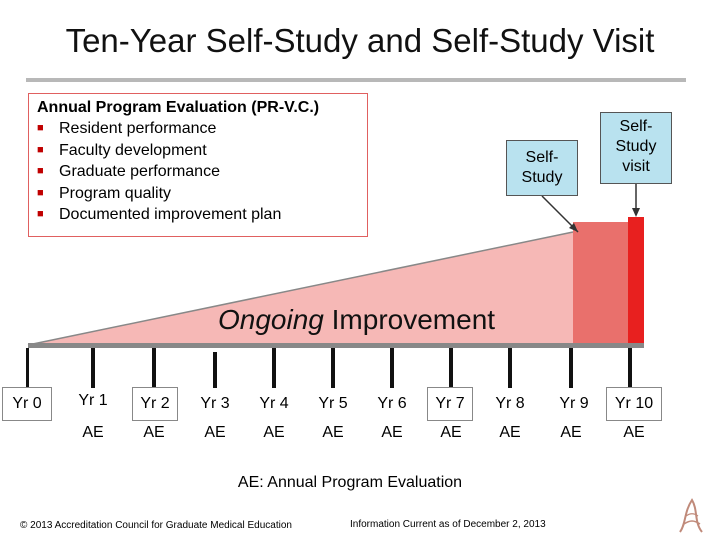 The width and height of the screenshot is (720, 540). Describe the element at coordinates (274, 432) in the screenshot. I see `ae-label-4: AE` at that location.